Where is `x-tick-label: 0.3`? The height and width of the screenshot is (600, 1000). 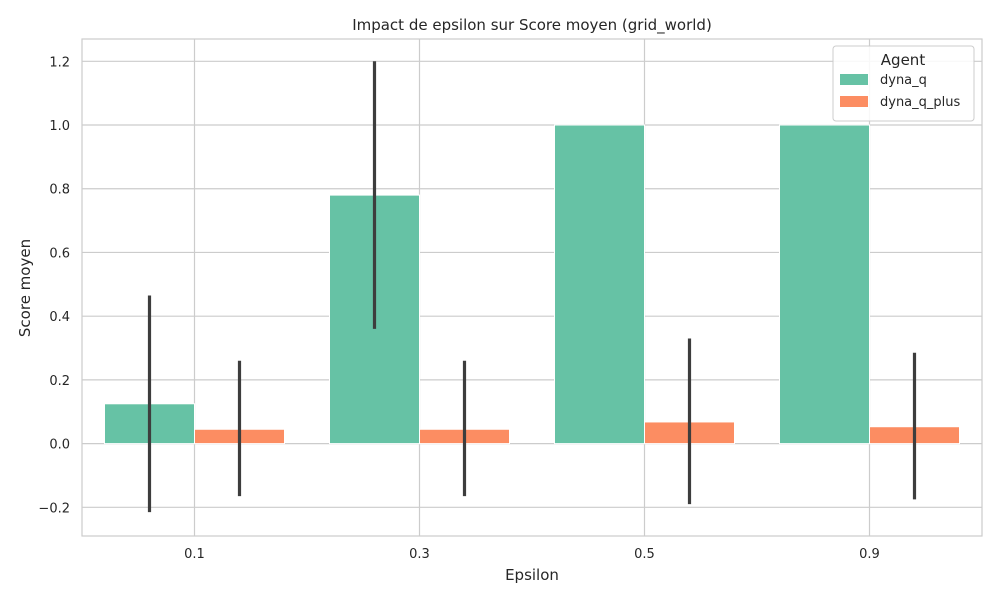
x-tick-label: 0.3 is located at coordinates (419, 554).